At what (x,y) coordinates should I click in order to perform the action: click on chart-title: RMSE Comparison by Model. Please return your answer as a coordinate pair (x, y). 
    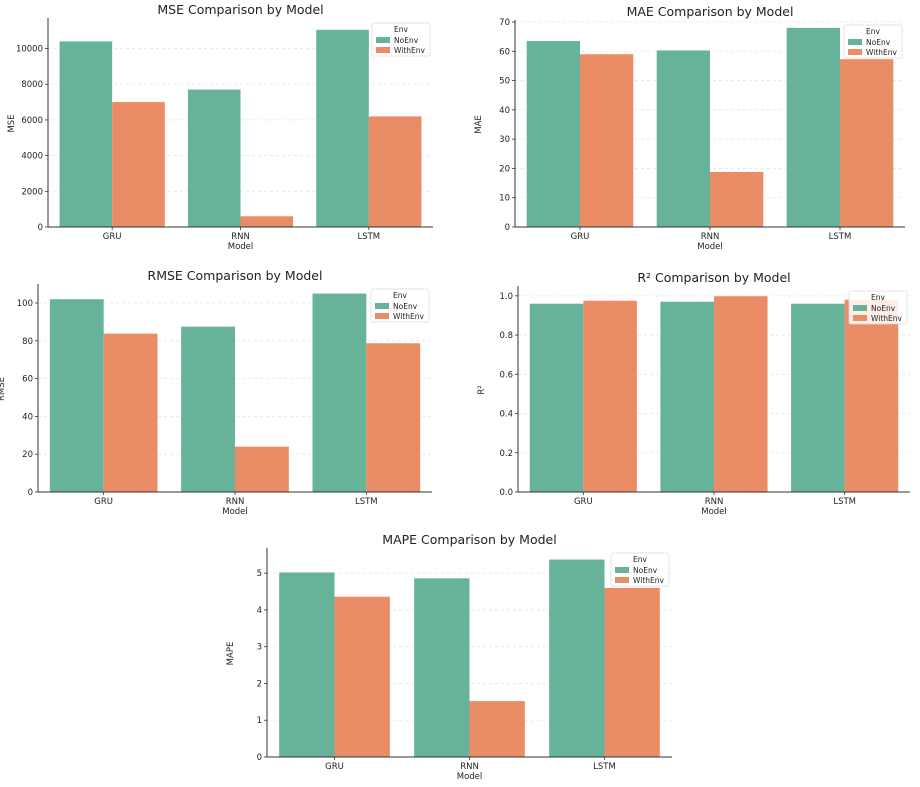
    Looking at the image, I should click on (235, 275).